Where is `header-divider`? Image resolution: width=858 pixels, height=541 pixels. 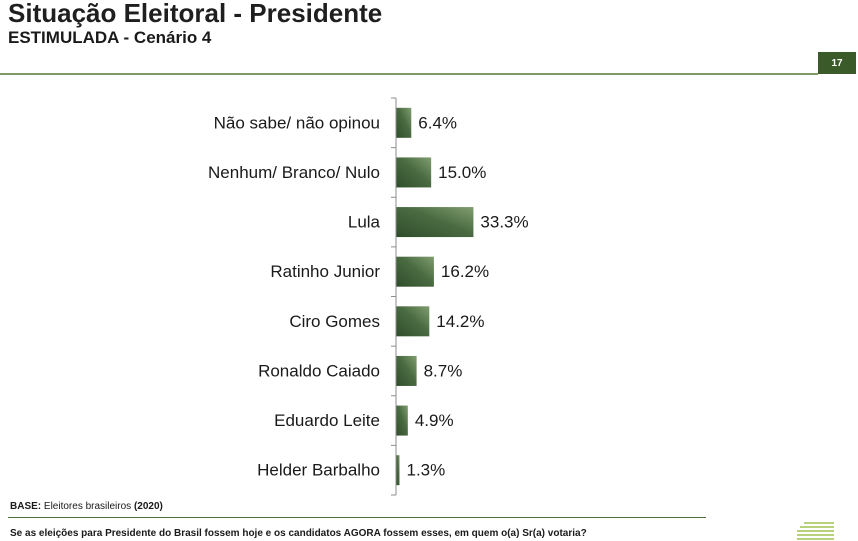
header-divider is located at coordinates (409, 74).